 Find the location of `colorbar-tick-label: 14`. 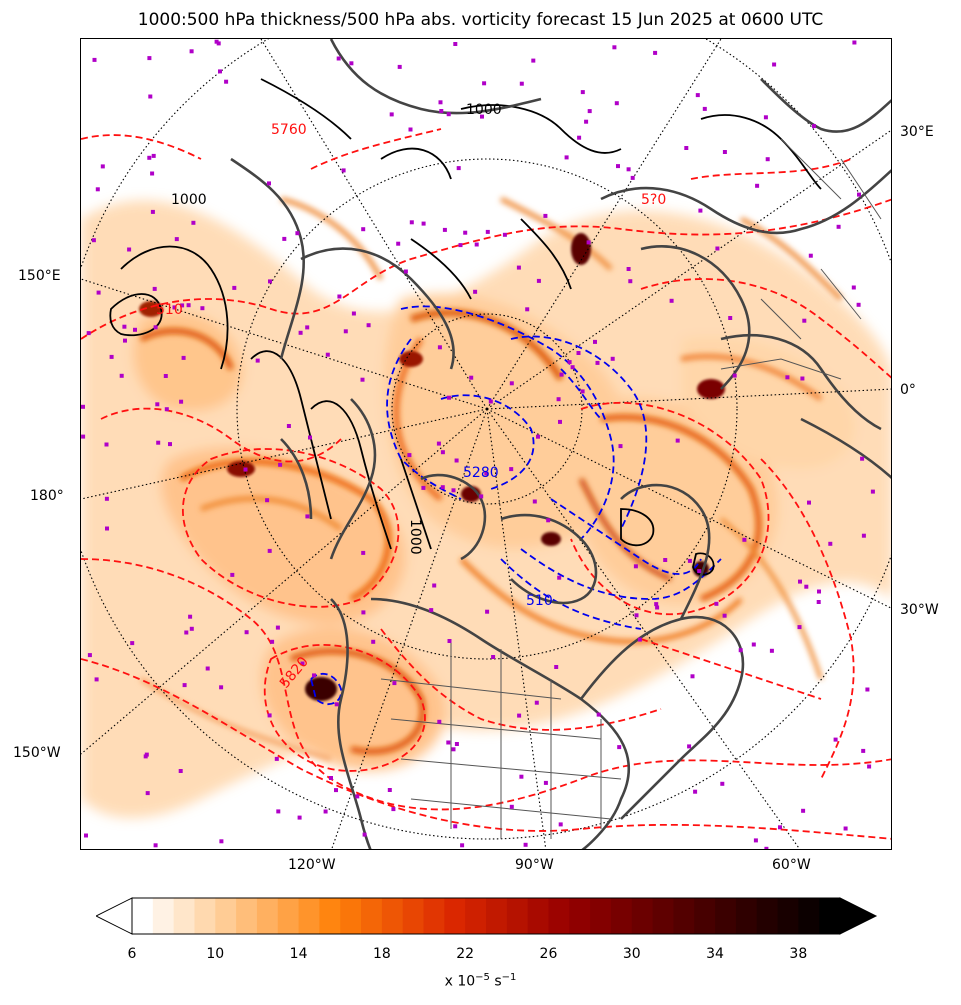

colorbar-tick-label: 14 is located at coordinates (298, 954).